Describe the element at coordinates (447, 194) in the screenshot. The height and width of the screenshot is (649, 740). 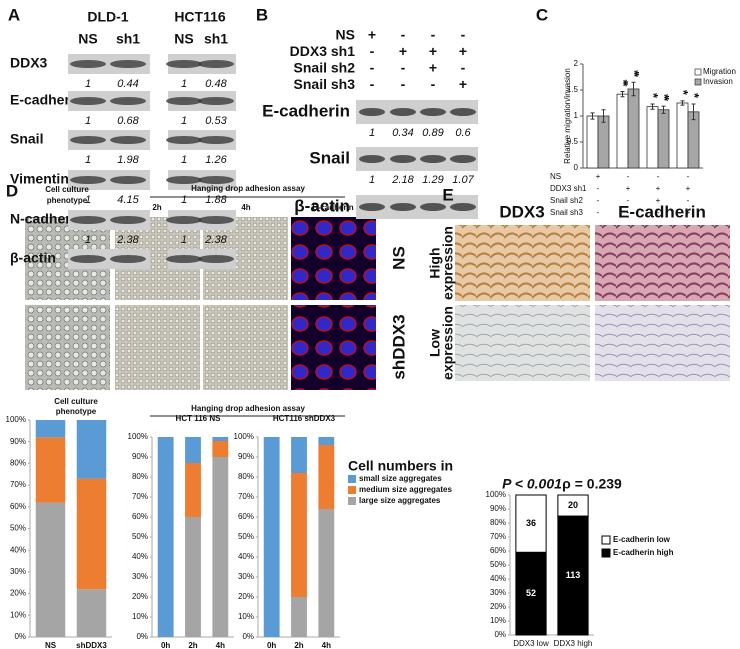
I see `panel-label: E` at that location.